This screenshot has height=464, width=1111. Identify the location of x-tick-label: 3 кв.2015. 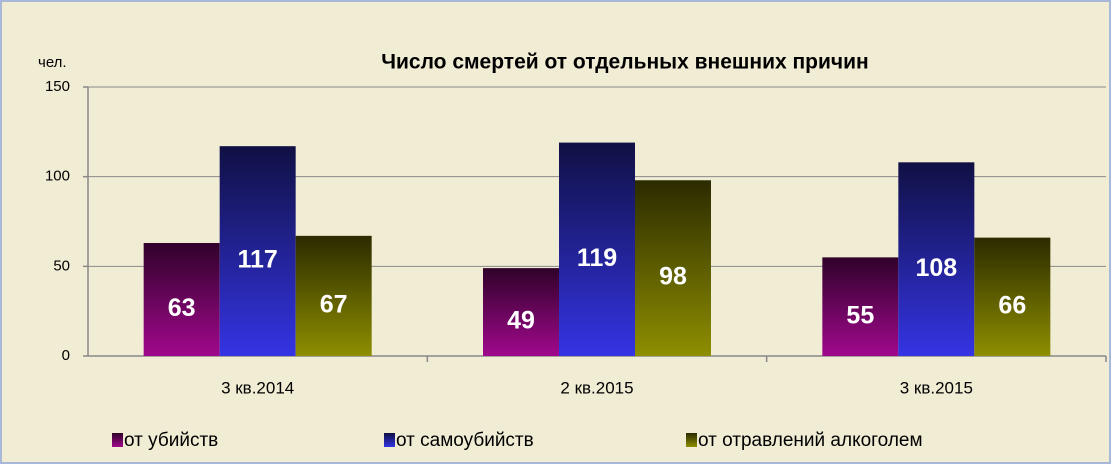
(936, 387).